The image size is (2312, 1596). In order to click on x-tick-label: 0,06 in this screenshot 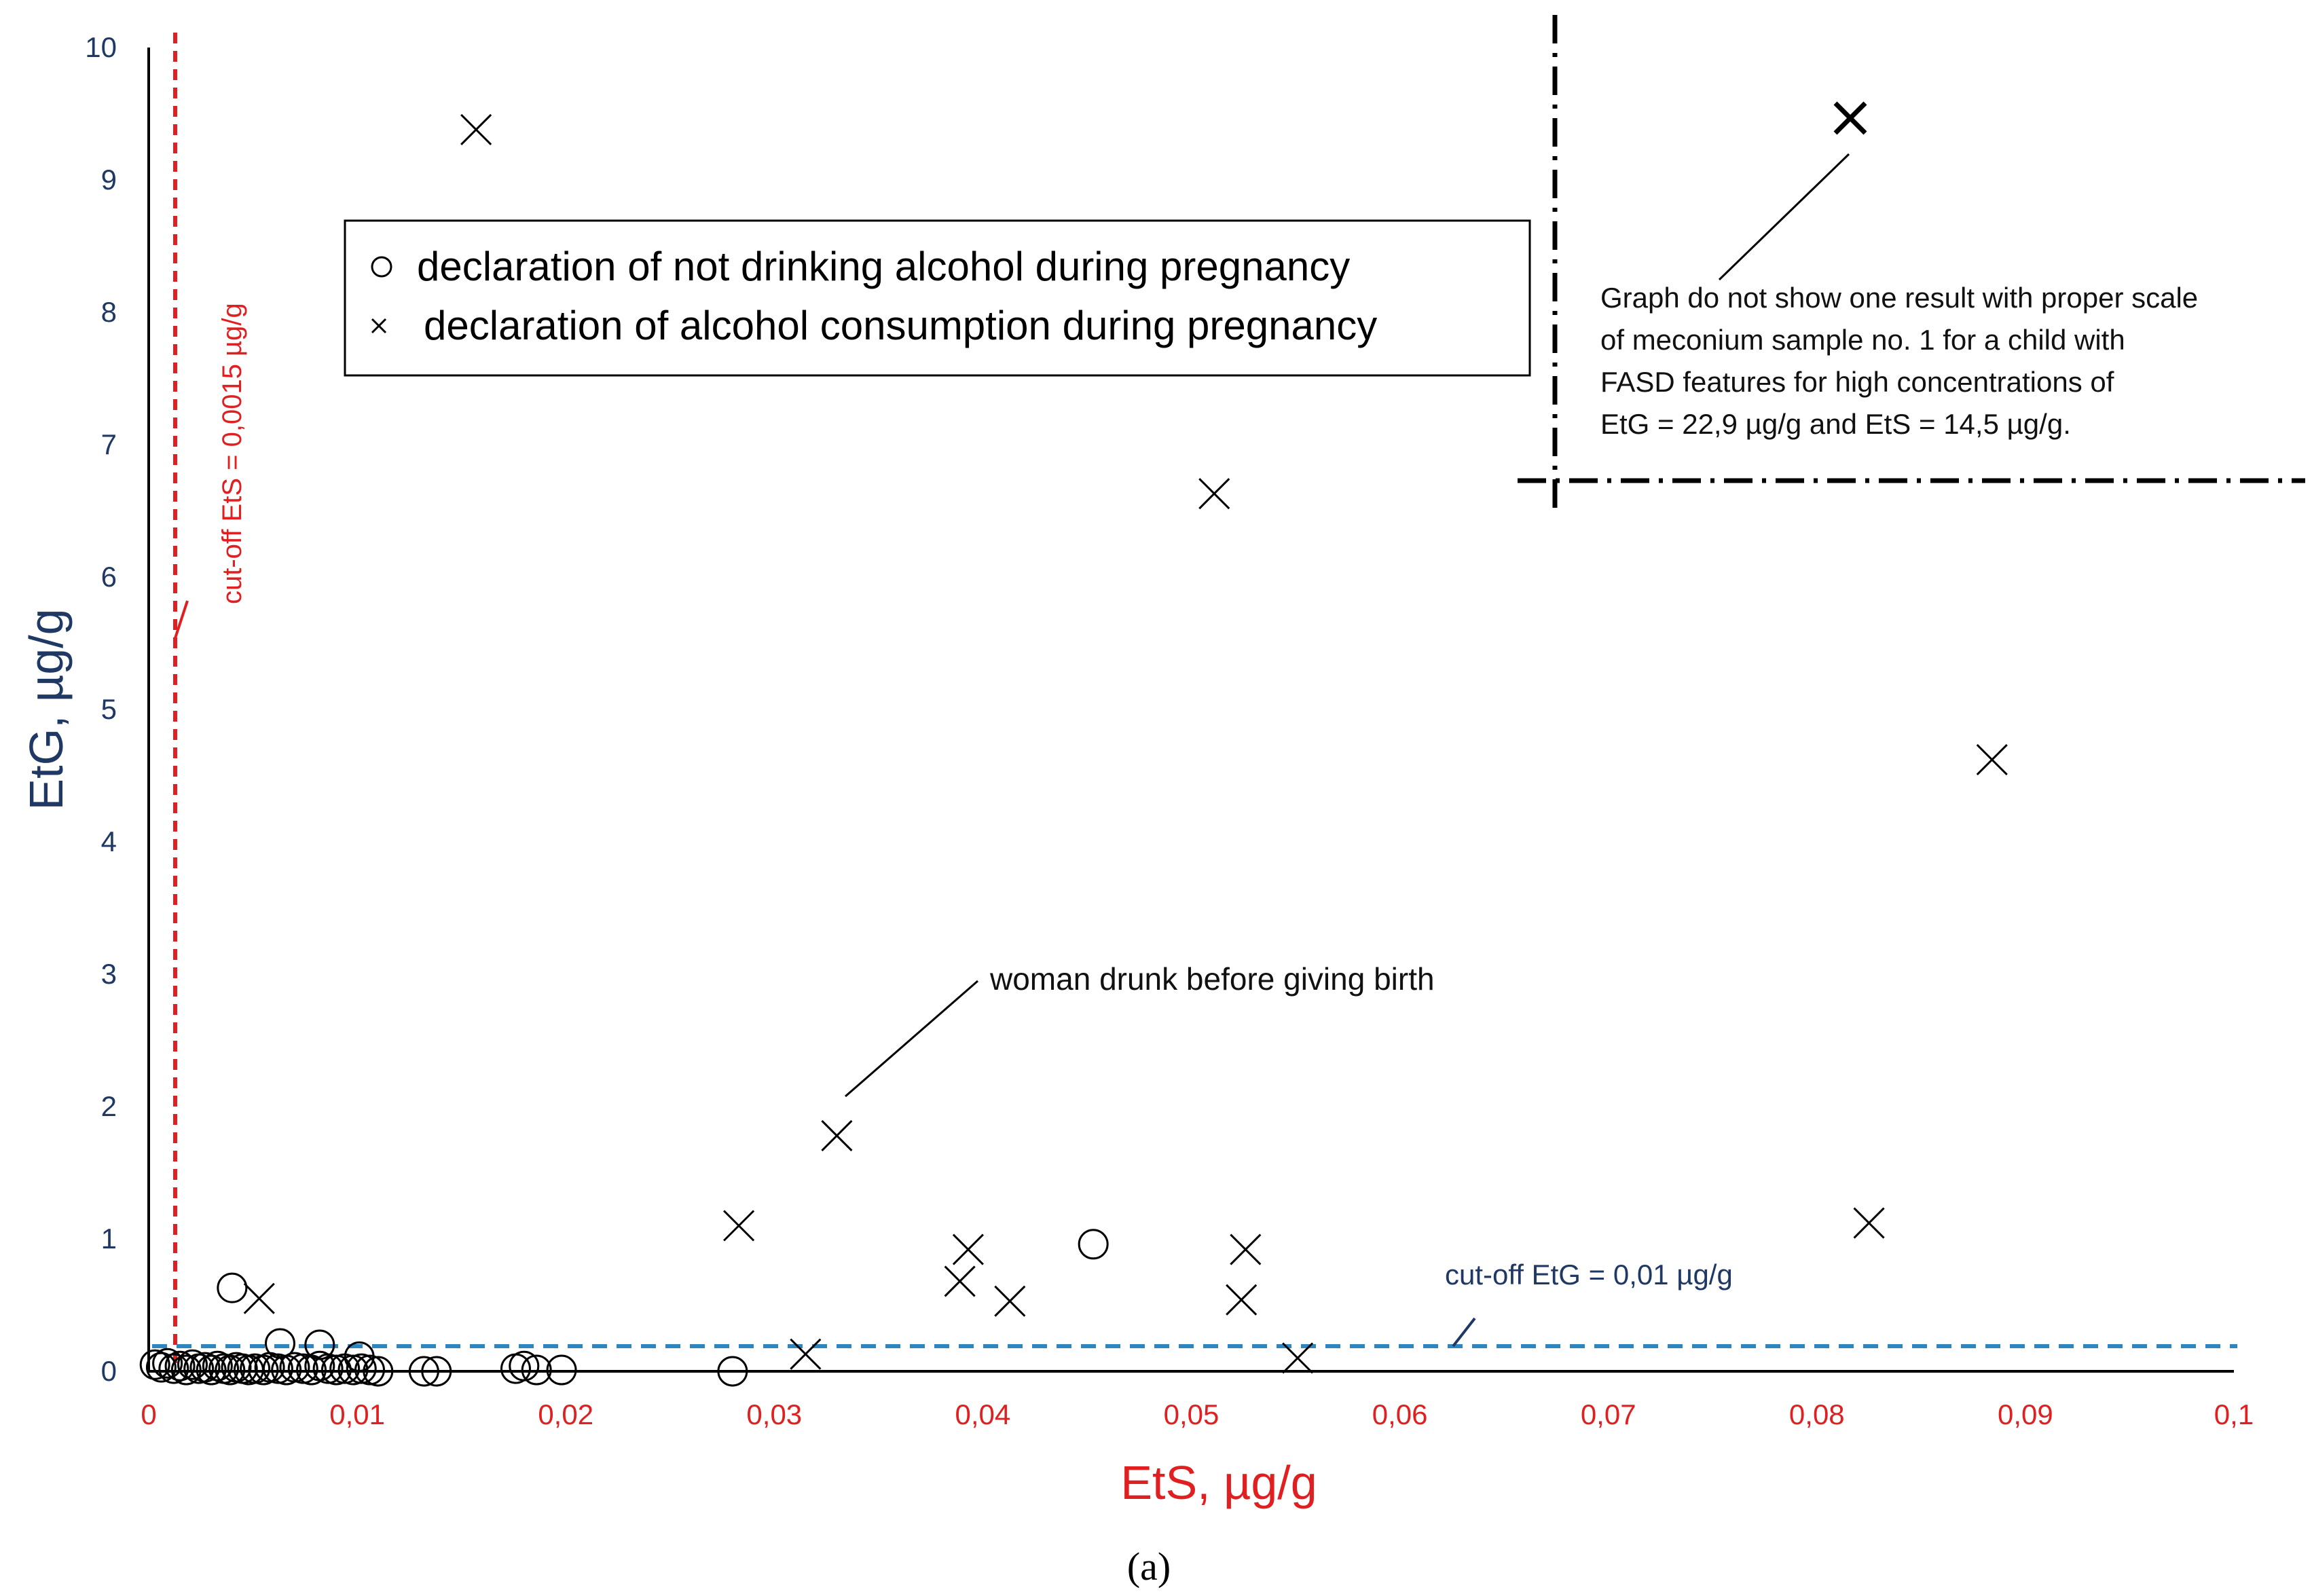, I will do `click(1400, 1414)`.